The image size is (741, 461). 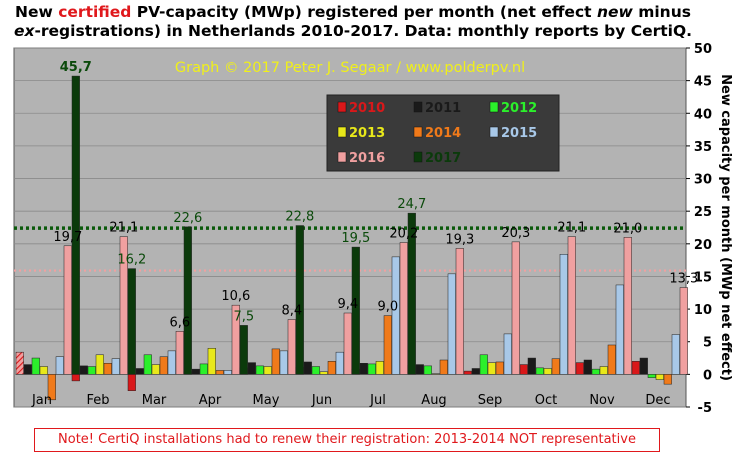 What do you see at coordinates (703, 49) in the screenshot?
I see `y-tick-label: 50` at bounding box center [703, 49].